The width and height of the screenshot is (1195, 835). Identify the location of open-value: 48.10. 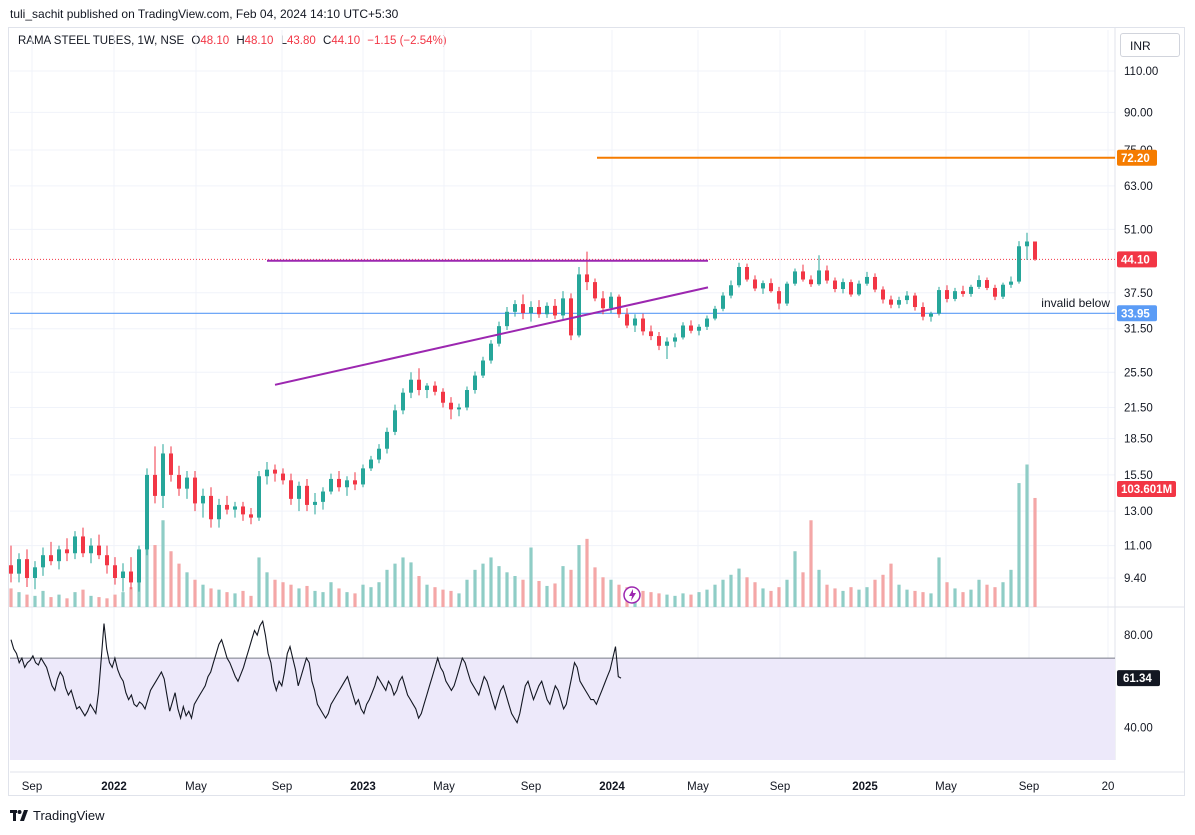
(215, 41).